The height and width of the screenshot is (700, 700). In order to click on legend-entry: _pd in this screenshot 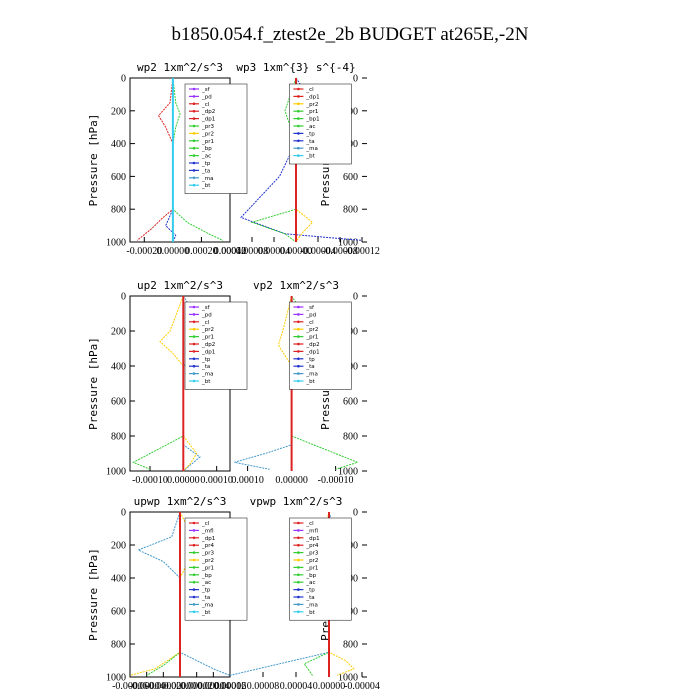, I will do `click(206, 315)`.